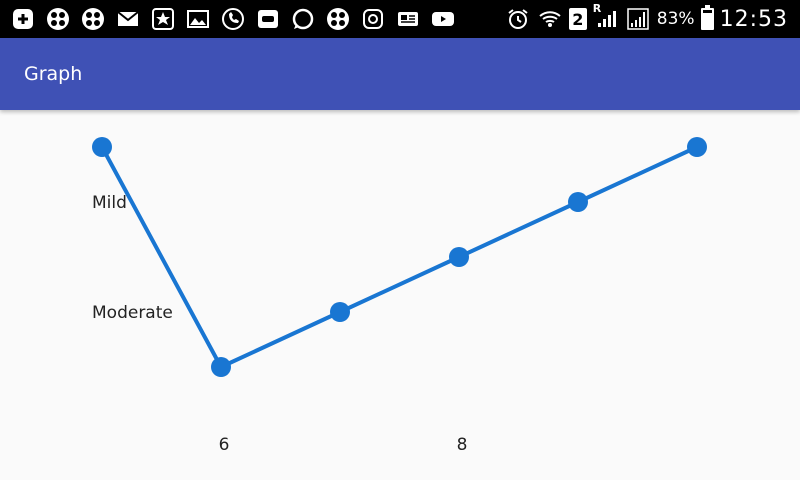 The image size is (800, 480). What do you see at coordinates (224, 445) in the screenshot?
I see `x-tick-label: 6` at bounding box center [224, 445].